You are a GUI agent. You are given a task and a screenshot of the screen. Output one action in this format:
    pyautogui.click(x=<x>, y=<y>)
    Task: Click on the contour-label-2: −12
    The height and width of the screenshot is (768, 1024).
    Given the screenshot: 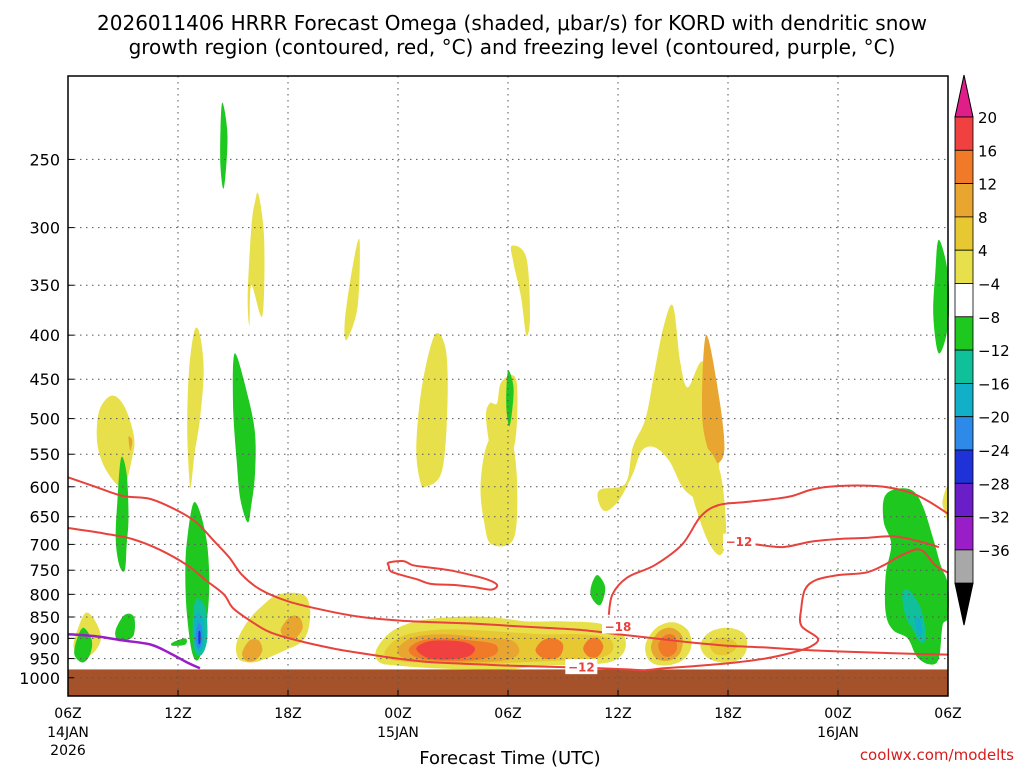 What is the action you would take?
    pyautogui.click(x=581, y=668)
    